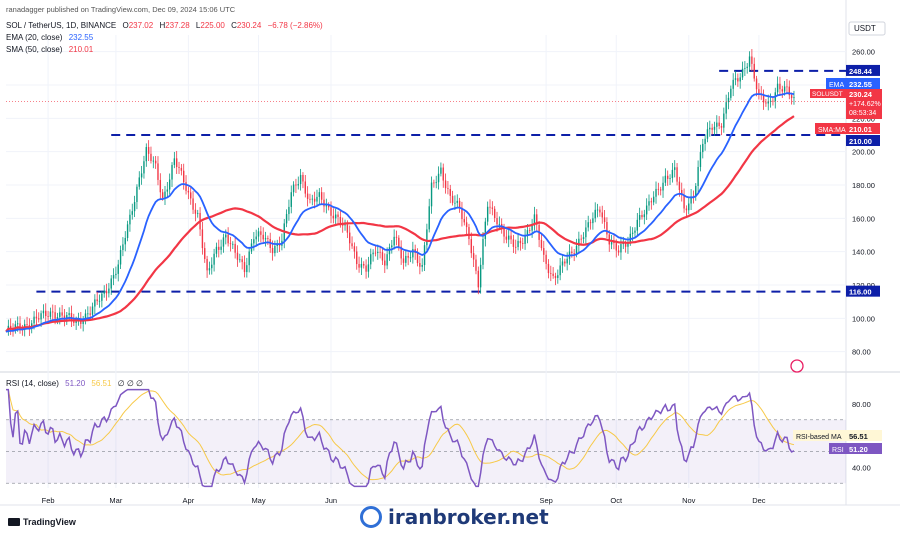 This screenshot has width=900, height=540. What do you see at coordinates (49, 522) in the screenshot?
I see `tradingview-brand-text: TradingView` at bounding box center [49, 522].